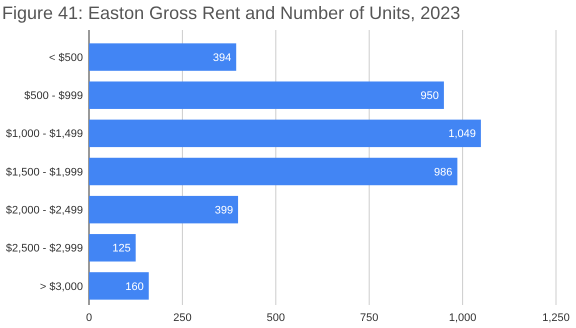 Image resolution: width=576 pixels, height=328 pixels. What do you see at coordinates (462, 134) in the screenshot?
I see `data-label: 1,049` at bounding box center [462, 134].